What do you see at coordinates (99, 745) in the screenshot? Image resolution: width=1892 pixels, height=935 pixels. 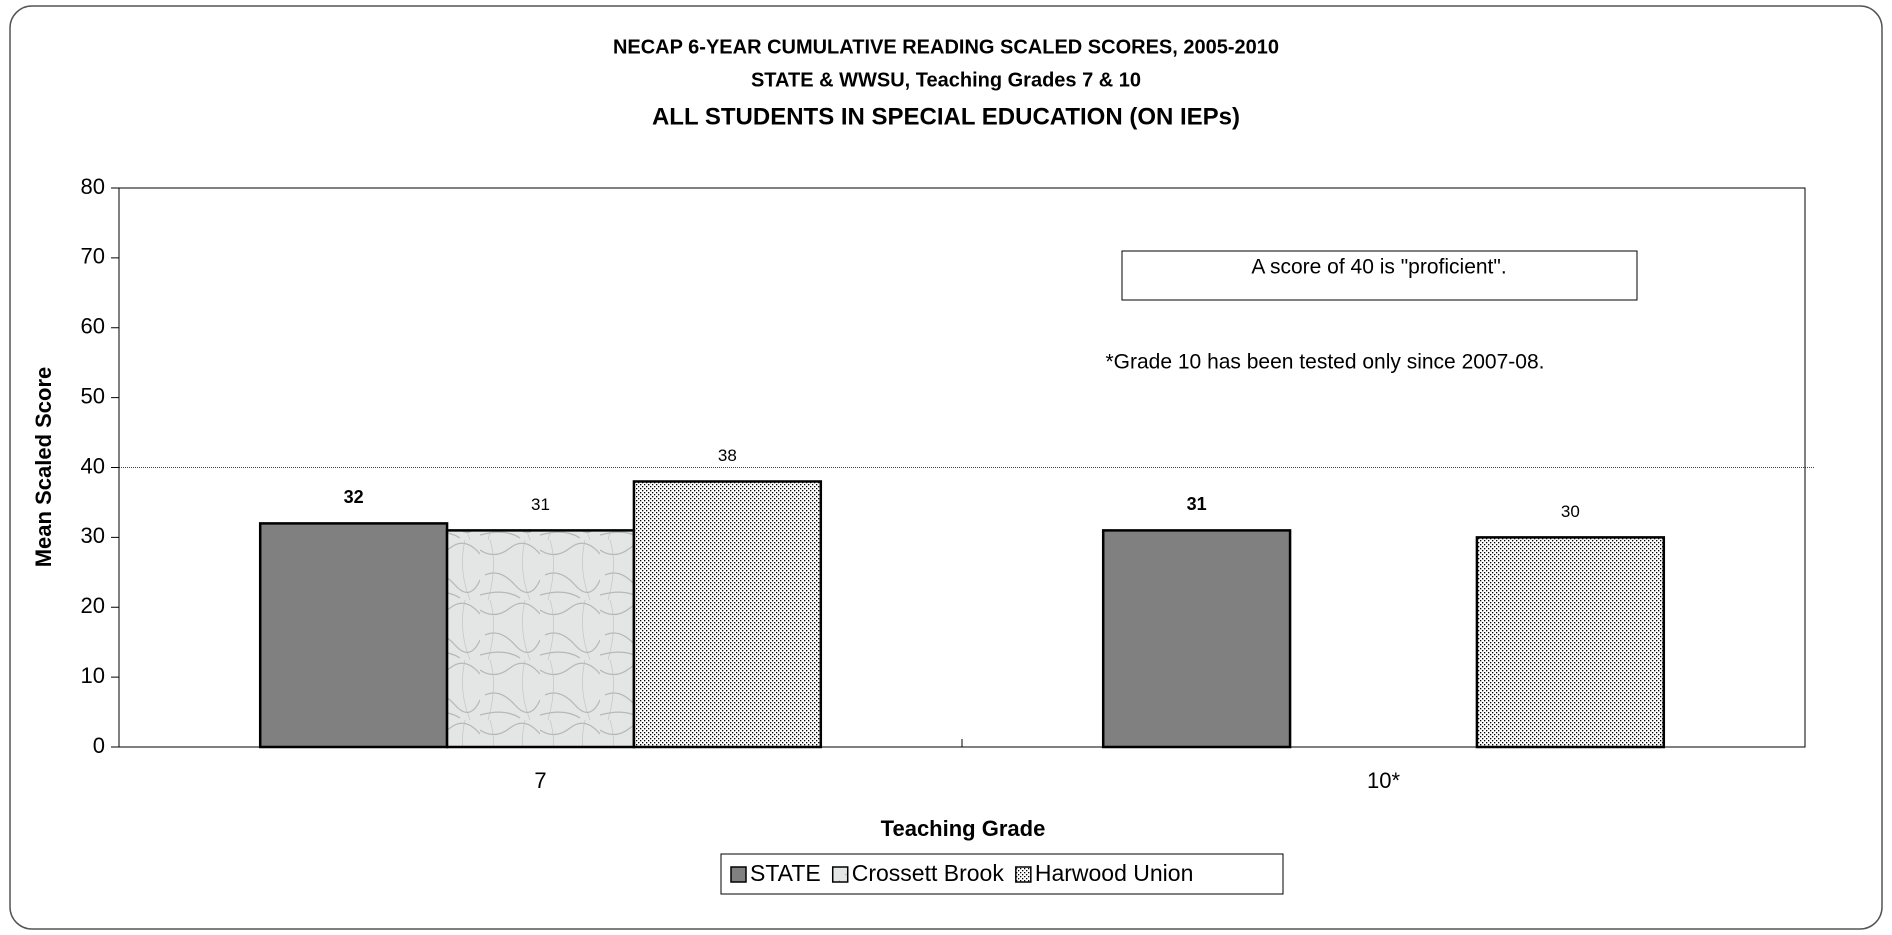 I see `y-tick-label: 0` at bounding box center [99, 745].